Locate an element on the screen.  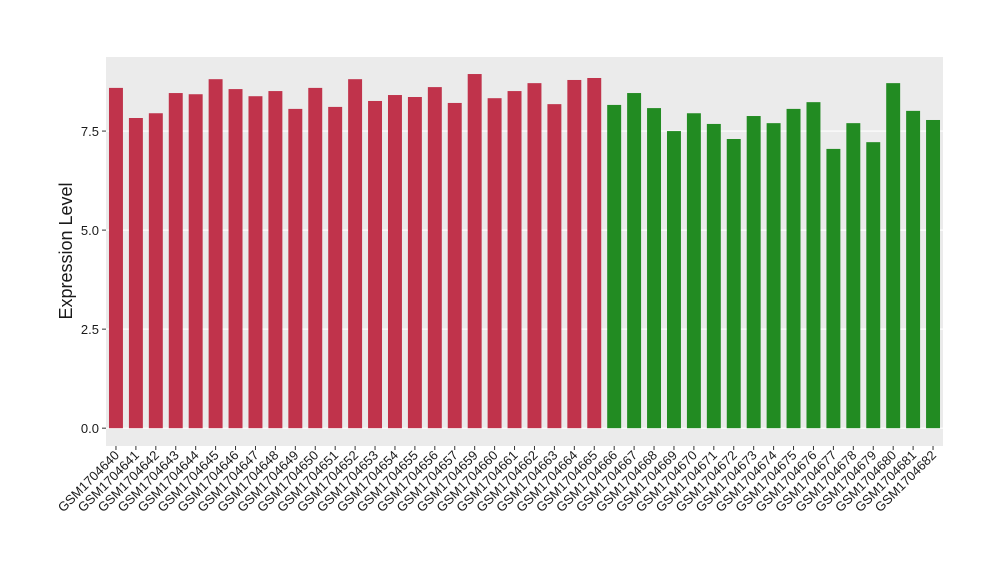
y-tick-label: 5.0 is located at coordinates (90, 230).